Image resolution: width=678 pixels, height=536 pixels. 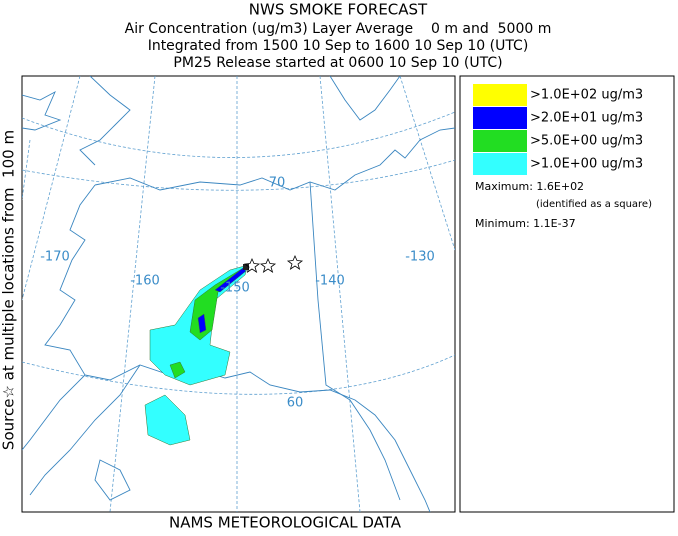 What do you see at coordinates (529, 186) in the screenshot?
I see `maximum: Maximum: 1.6E+02` at bounding box center [529, 186].